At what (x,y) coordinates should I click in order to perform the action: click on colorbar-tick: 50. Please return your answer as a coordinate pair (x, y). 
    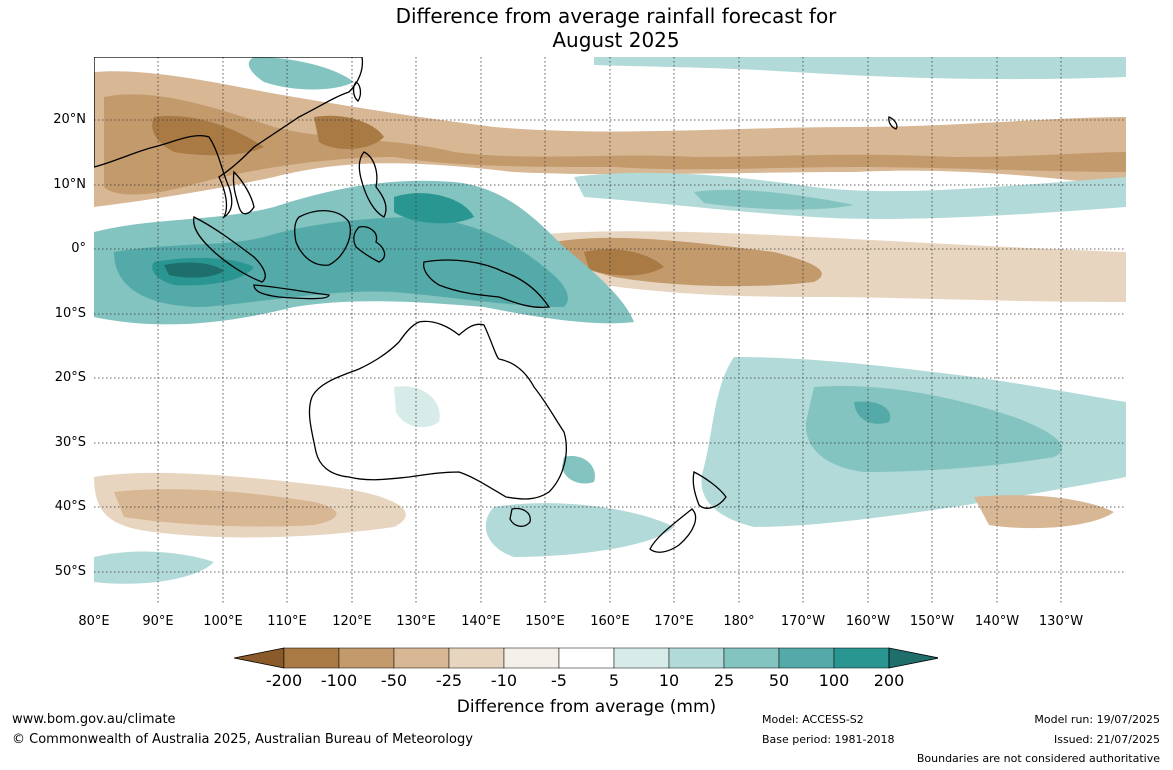
    Looking at the image, I should click on (779, 680).